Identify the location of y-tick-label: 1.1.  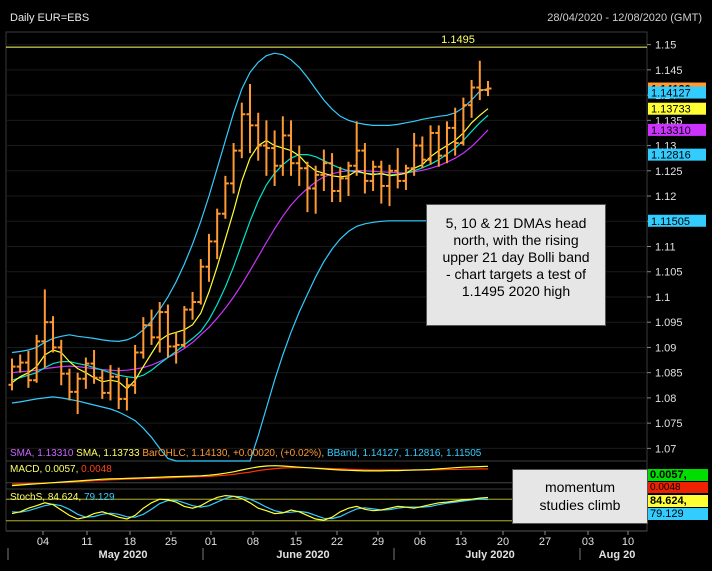
(662, 298).